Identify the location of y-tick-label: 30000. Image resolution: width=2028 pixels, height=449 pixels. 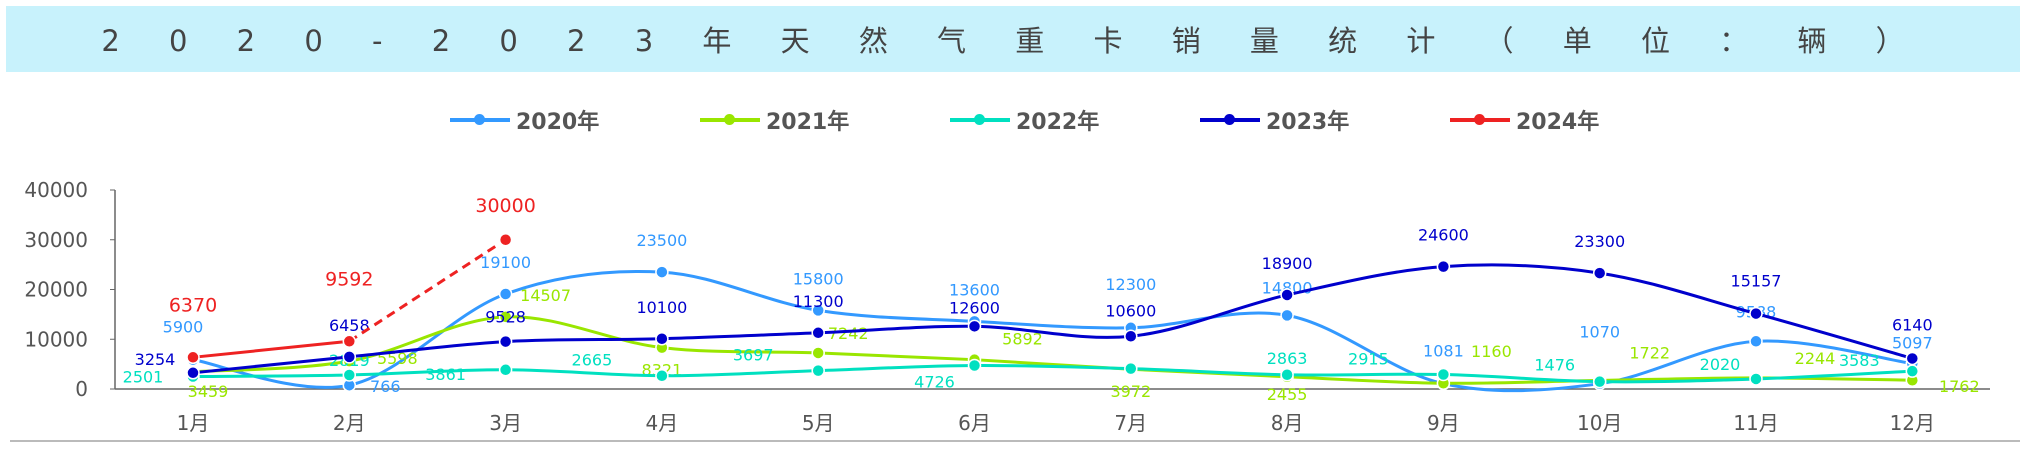
(56, 240).